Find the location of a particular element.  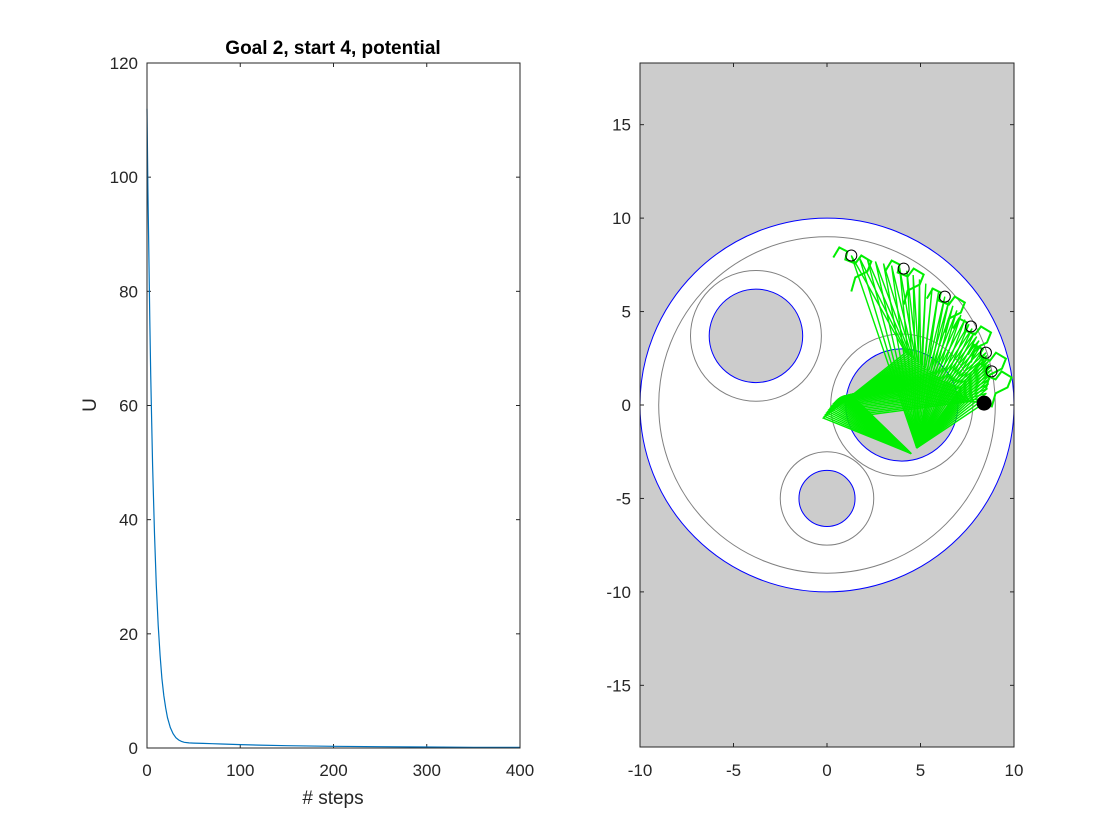

x-tick-label: 5 is located at coordinates (920, 770).